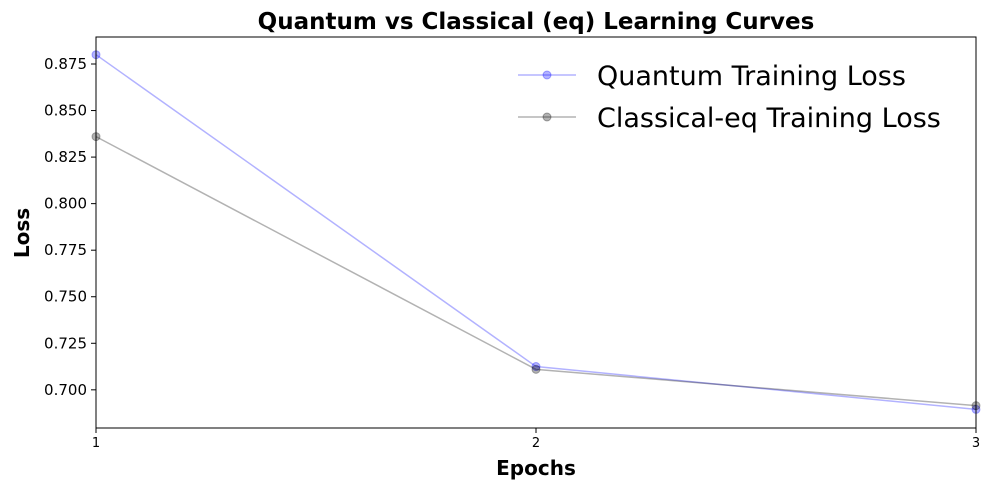  What do you see at coordinates (536, 443) in the screenshot?
I see `x-tick-label: 2` at bounding box center [536, 443].